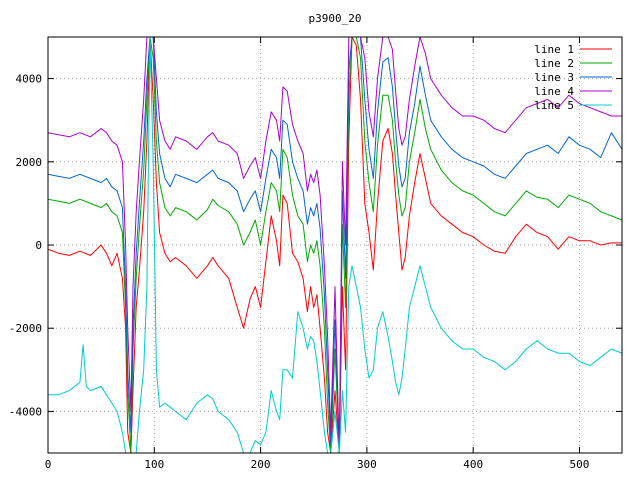 This screenshot has height=480, width=640. What do you see at coordinates (154, 464) in the screenshot?
I see `x-tick-label: 100` at bounding box center [154, 464].